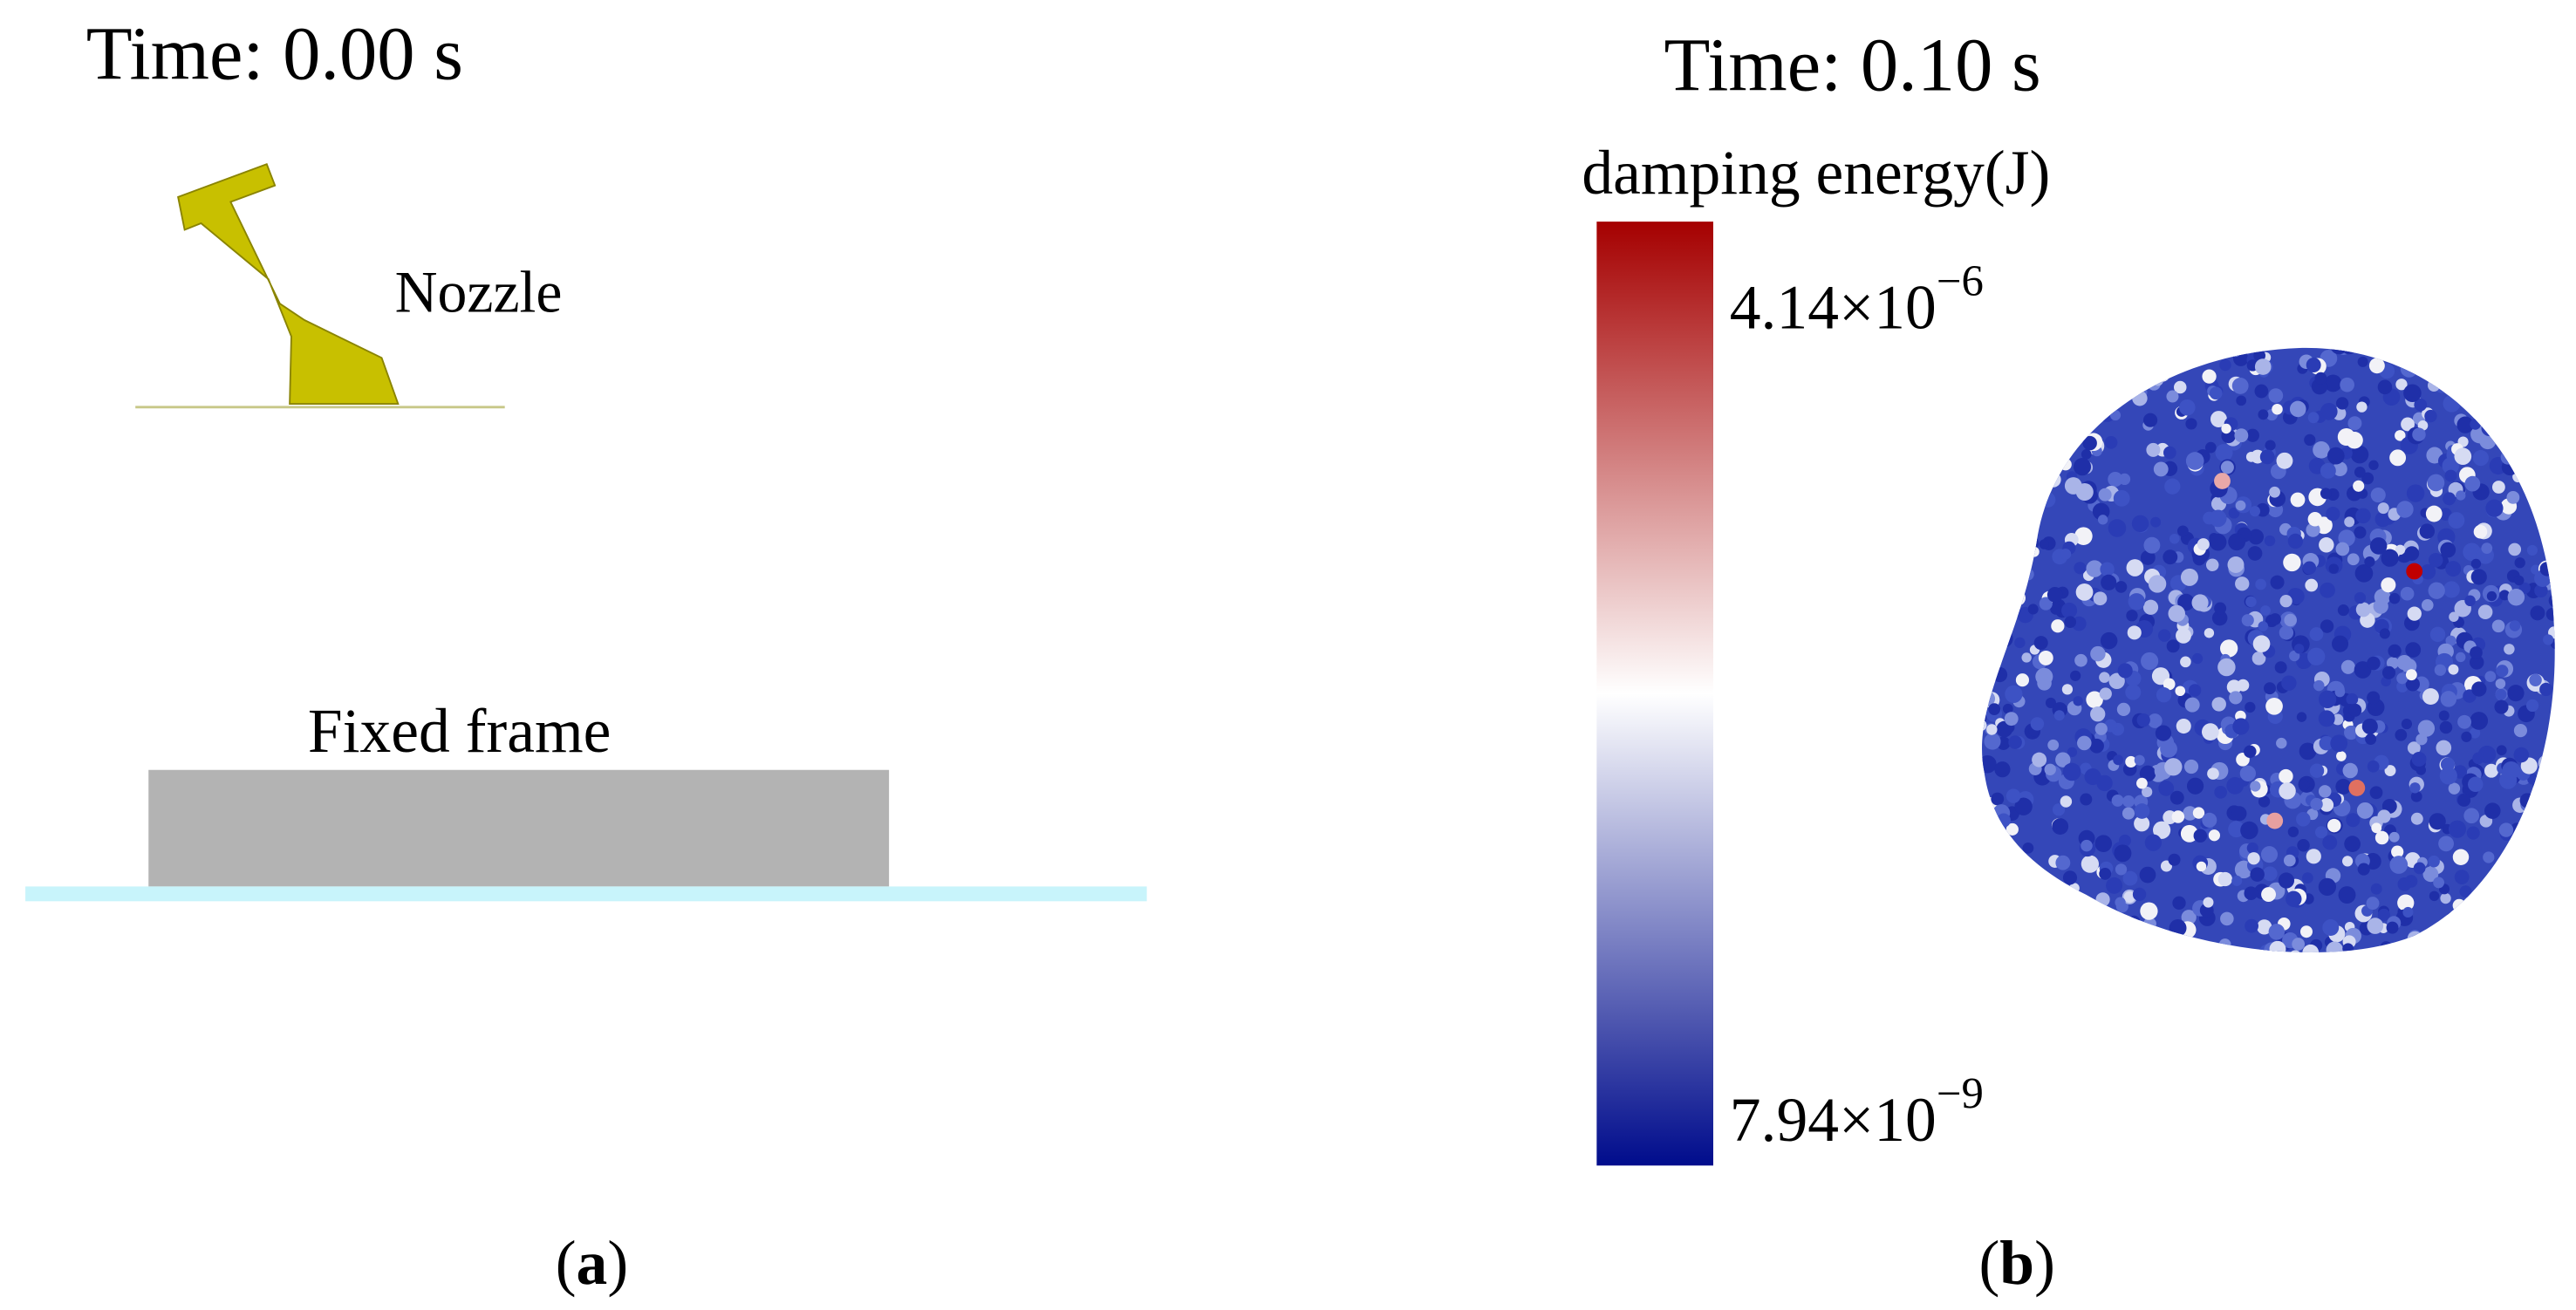 This screenshot has width=2576, height=1310. What do you see at coordinates (1816, 173) in the screenshot?
I see `colorbar-title: damping energy(J)` at bounding box center [1816, 173].